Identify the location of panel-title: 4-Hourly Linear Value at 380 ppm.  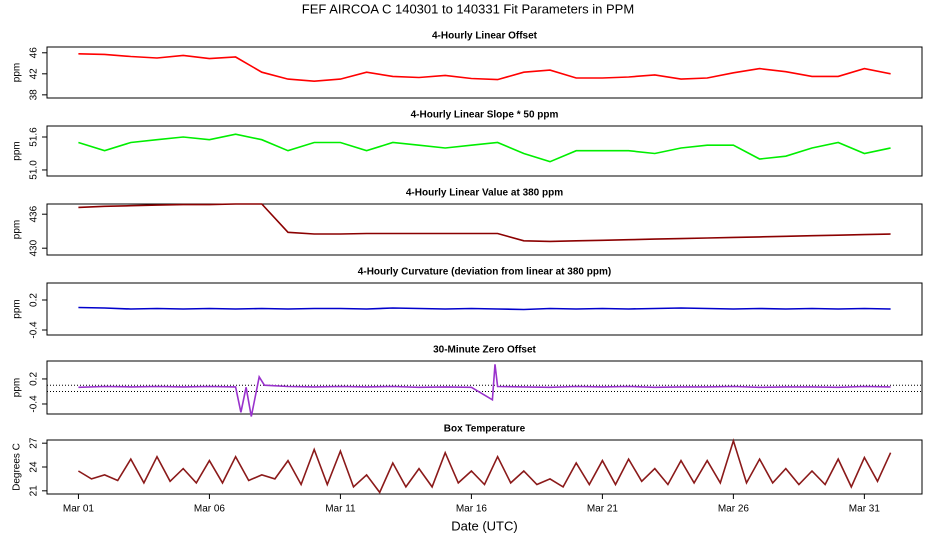
(484, 193).